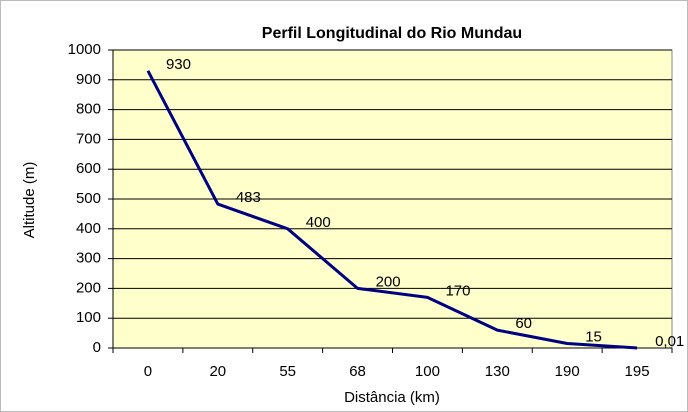 This screenshot has height=412, width=688. Describe the element at coordinates (318, 222) in the screenshot. I see `data-label: 400` at that location.